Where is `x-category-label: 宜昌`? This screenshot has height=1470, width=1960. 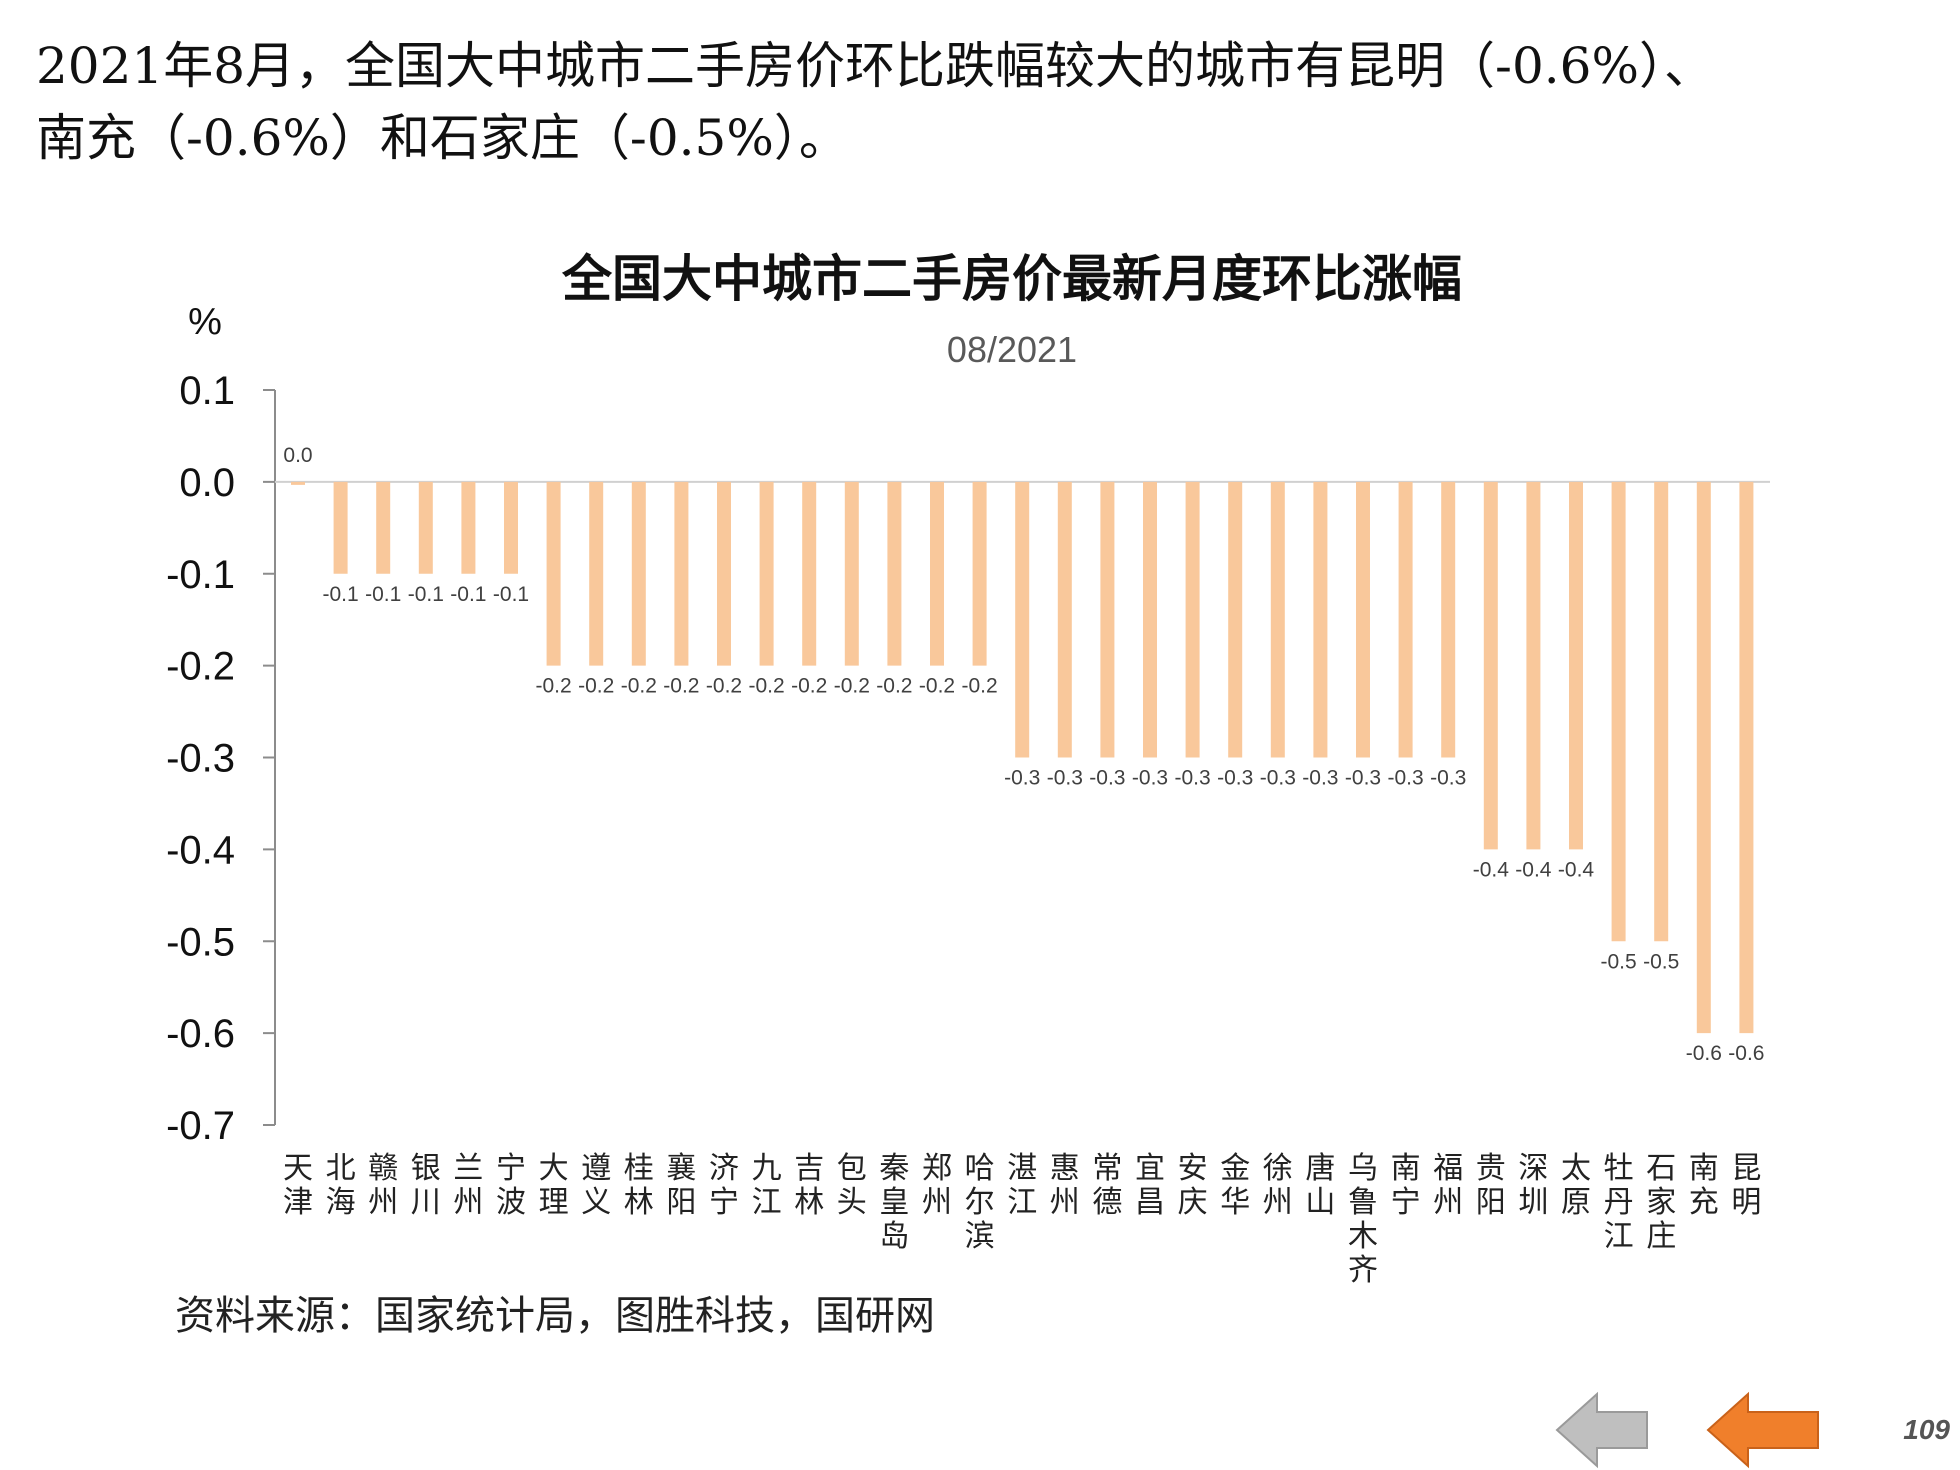
x-category-label: 宜昌 is located at coordinates (1150, 1185).